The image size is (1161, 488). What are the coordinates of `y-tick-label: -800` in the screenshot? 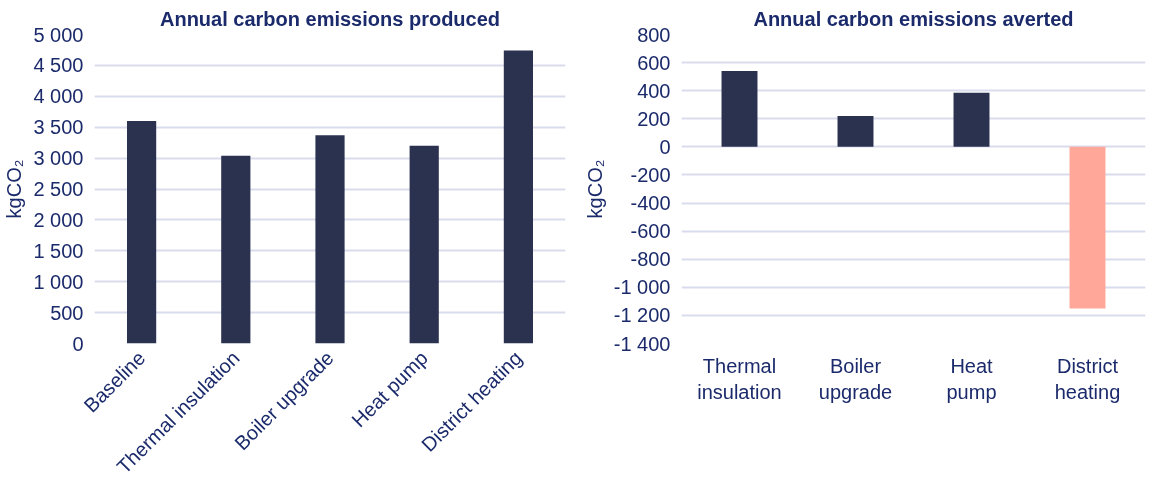 It's located at (650, 259).